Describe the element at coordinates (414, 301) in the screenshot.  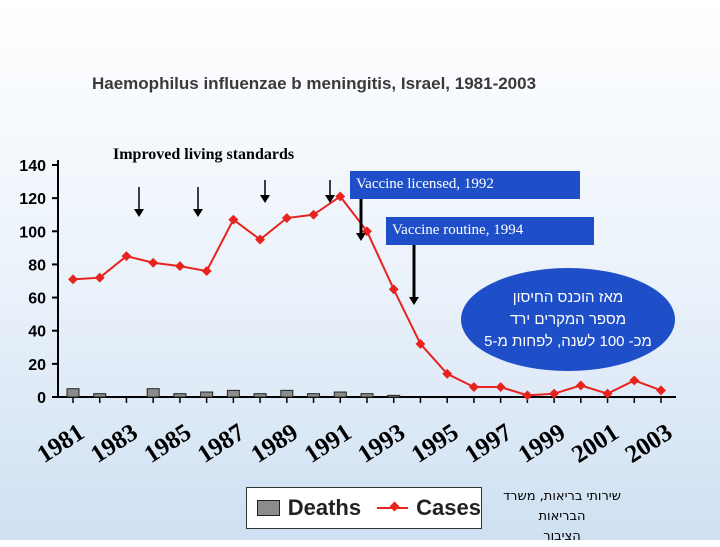
I see `routine-arrow-head` at that location.